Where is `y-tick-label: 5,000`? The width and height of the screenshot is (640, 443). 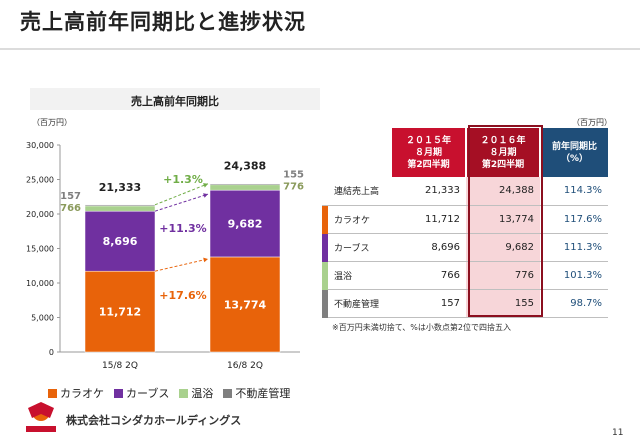 y-tick-label: 5,000 is located at coordinates (42, 318).